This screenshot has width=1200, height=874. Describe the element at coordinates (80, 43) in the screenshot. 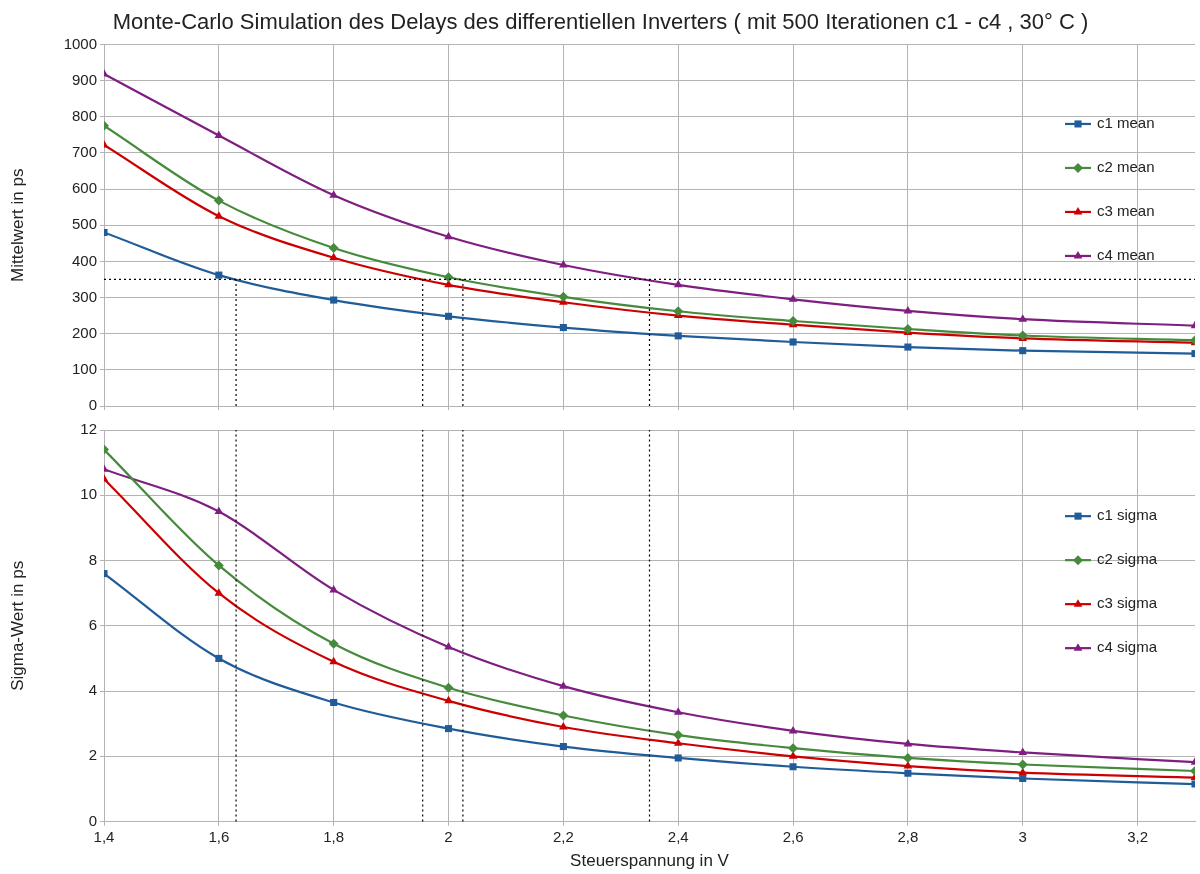

I see `y-tick-label: 1000` at that location.